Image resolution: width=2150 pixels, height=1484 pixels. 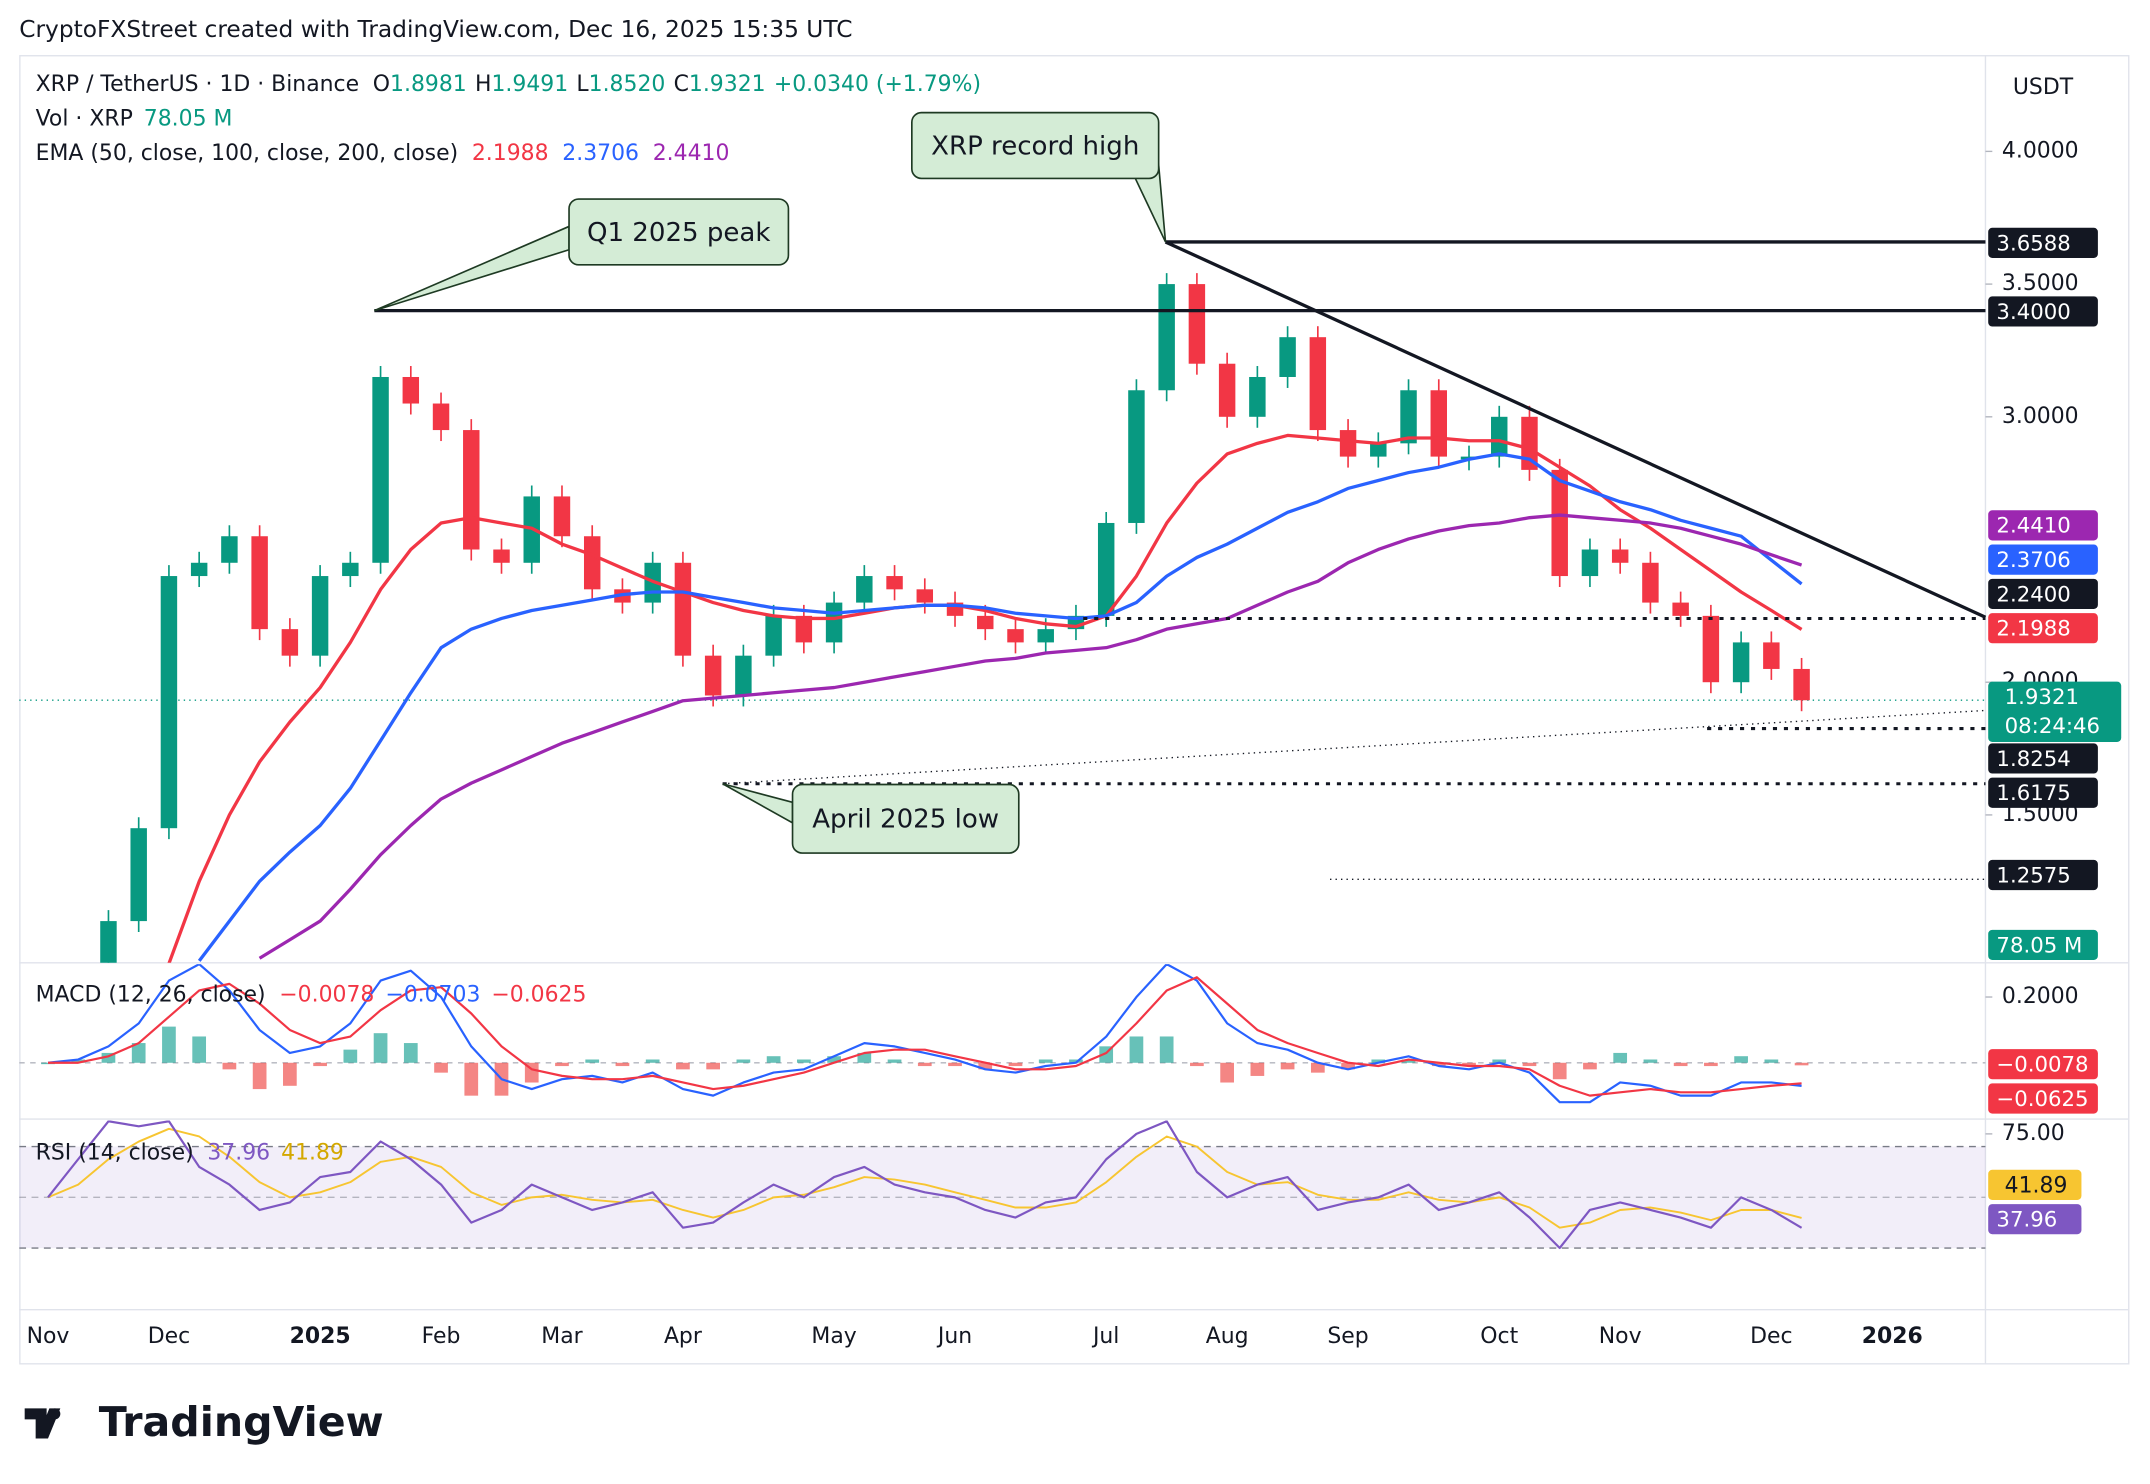 I want to click on ohlc-label: C, so click(x=681, y=84).